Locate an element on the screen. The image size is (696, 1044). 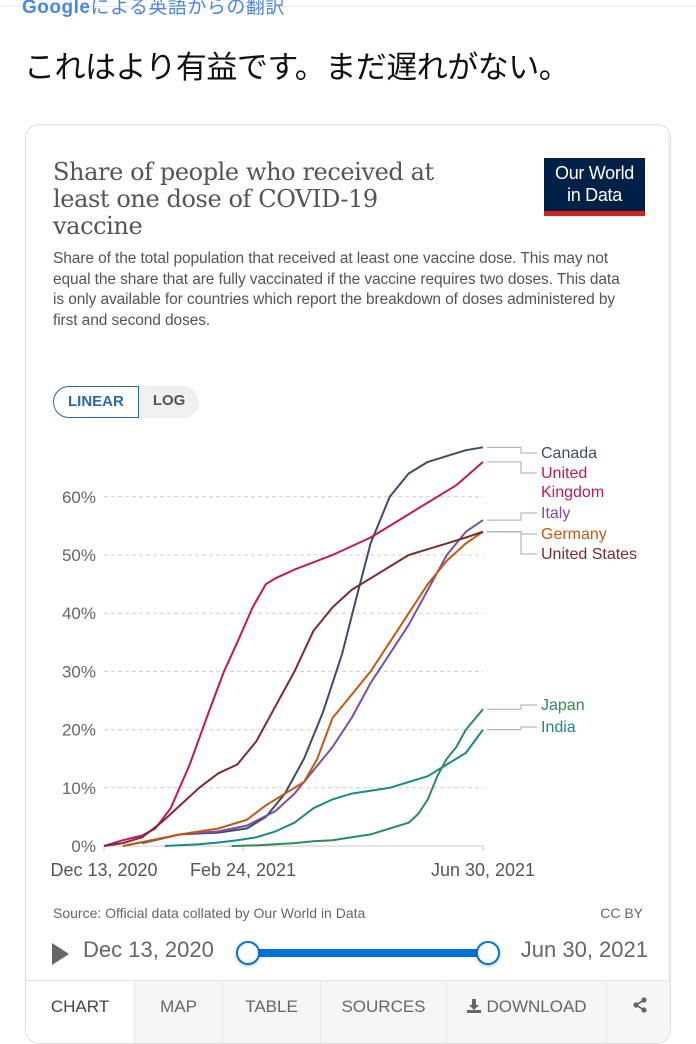
tab-map: MAP is located at coordinates (178, 1012).